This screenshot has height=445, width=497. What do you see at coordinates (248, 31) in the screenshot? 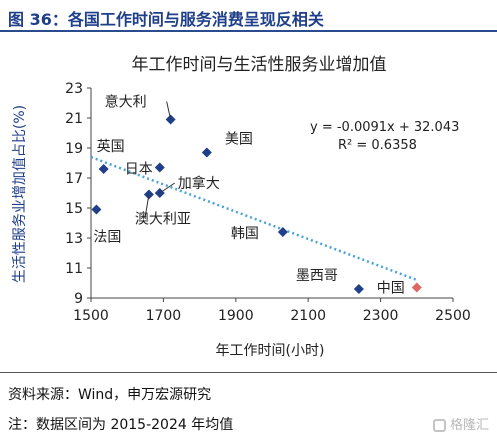
I see `title-divider` at bounding box center [248, 31].